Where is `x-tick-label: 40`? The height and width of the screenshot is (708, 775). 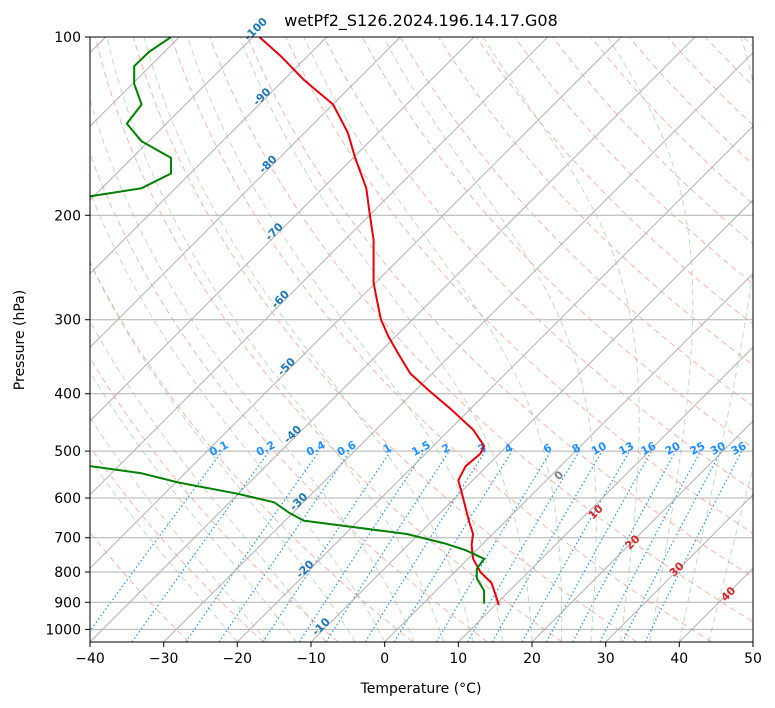 x-tick-label: 40 is located at coordinates (679, 659).